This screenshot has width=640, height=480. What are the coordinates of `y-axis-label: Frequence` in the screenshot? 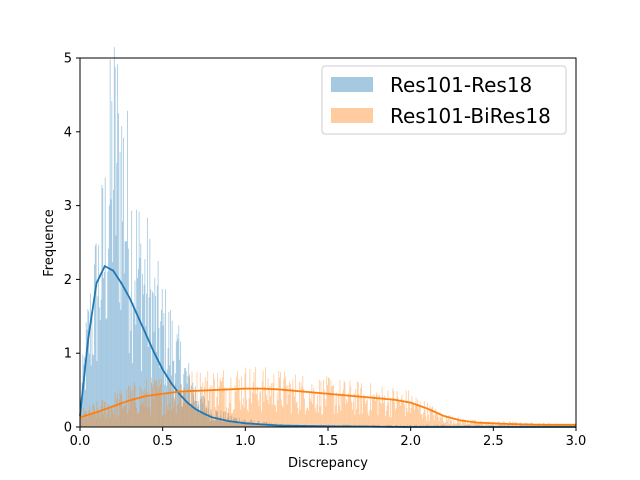 It's located at (49, 242).